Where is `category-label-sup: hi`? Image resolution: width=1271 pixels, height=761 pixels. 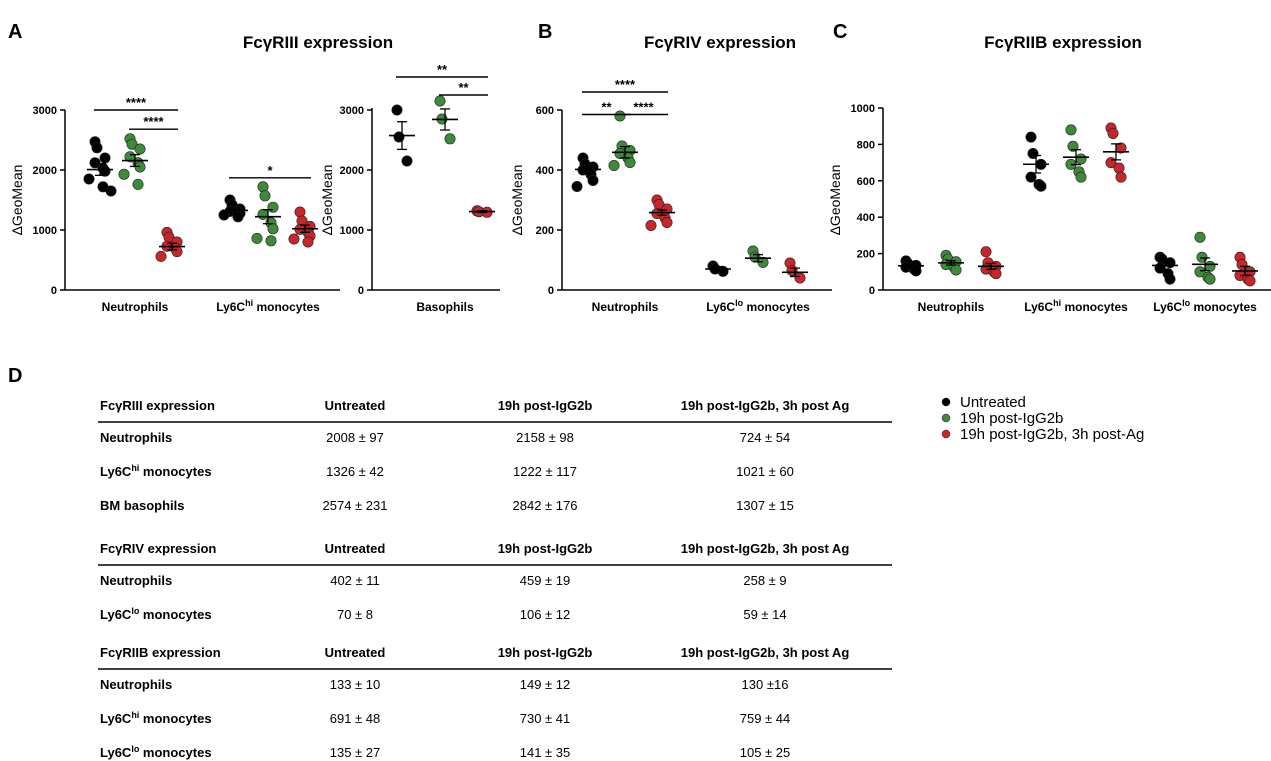 category-label-sup: hi is located at coordinates (249, 303).